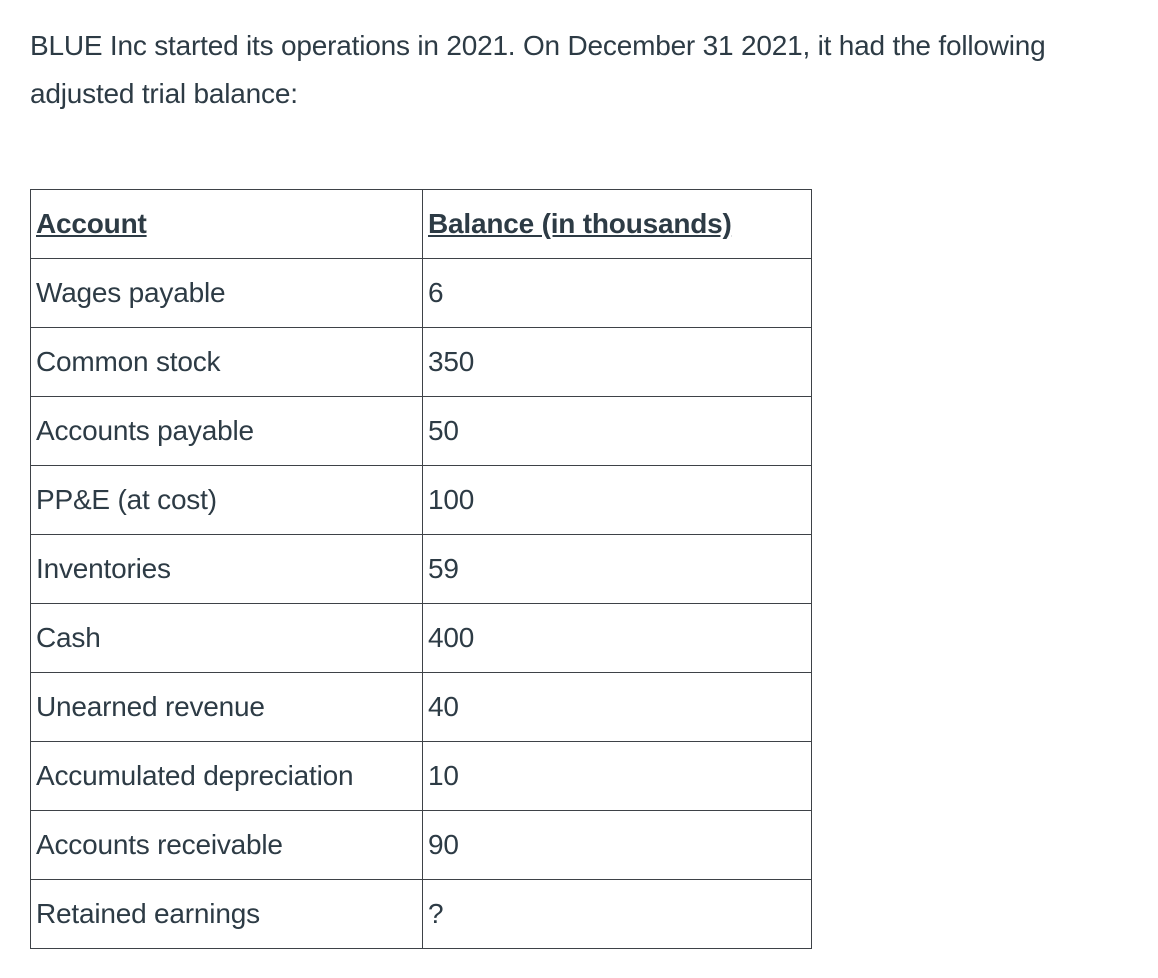  Describe the element at coordinates (226, 776) in the screenshot. I see `account-cell: Accumulated depreciation` at that location.